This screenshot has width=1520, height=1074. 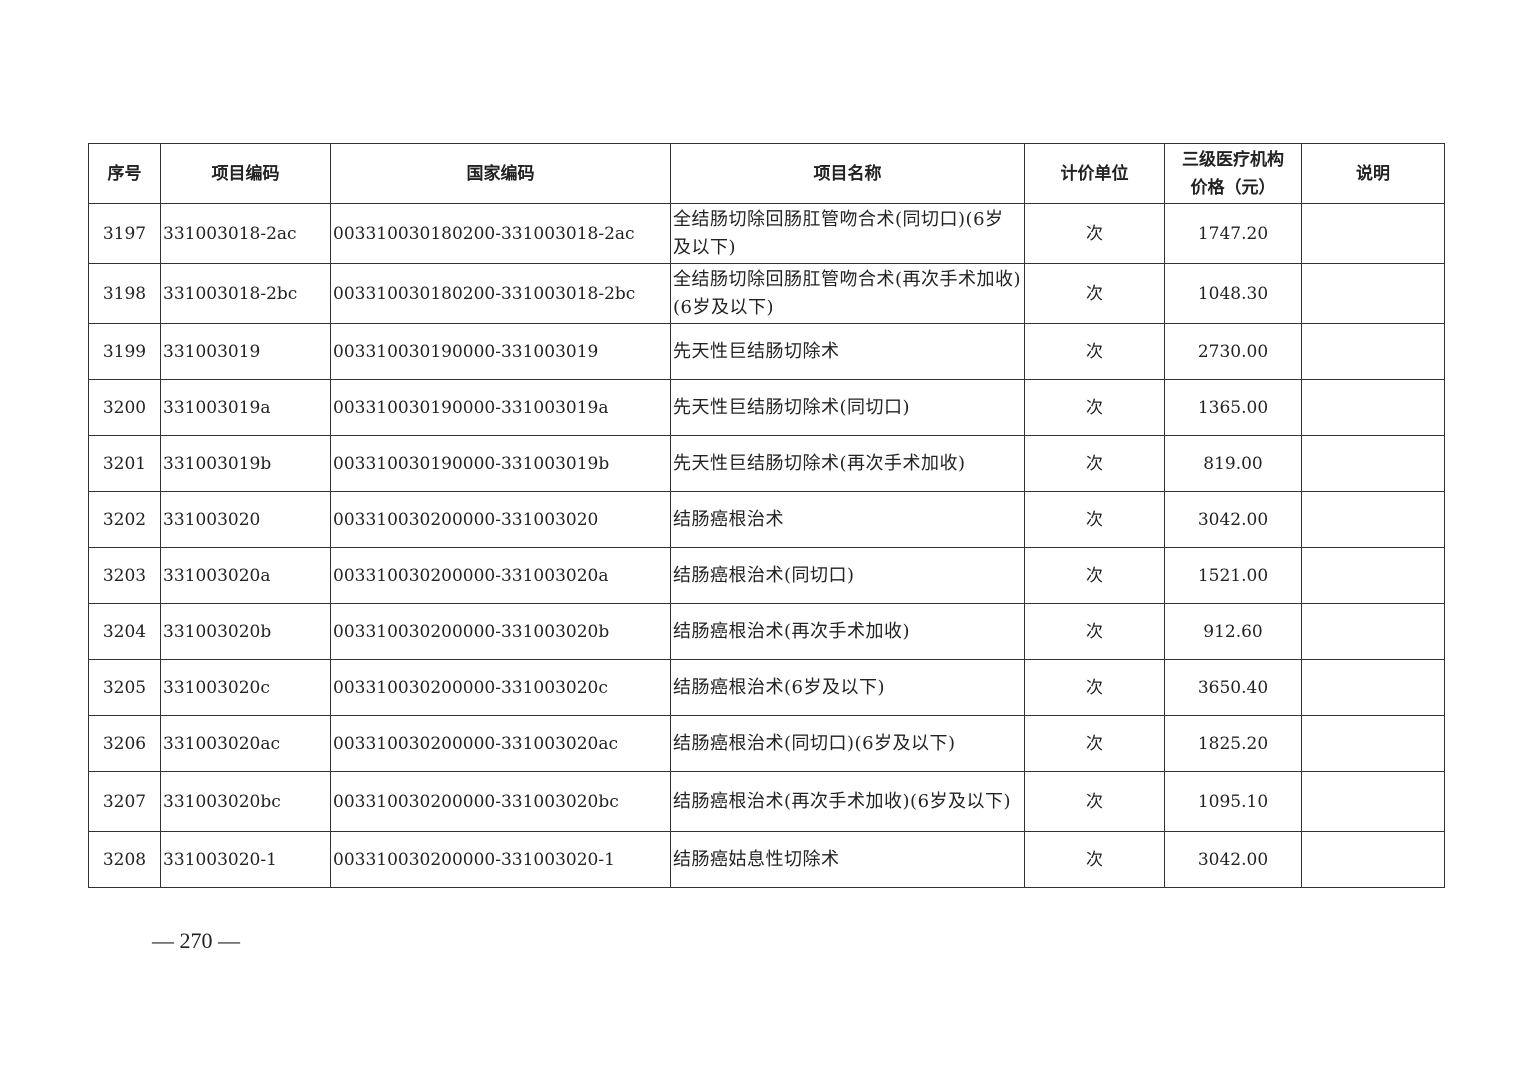 I want to click on cell-name: 结肠癌姑息性切除术, so click(x=847, y=859).